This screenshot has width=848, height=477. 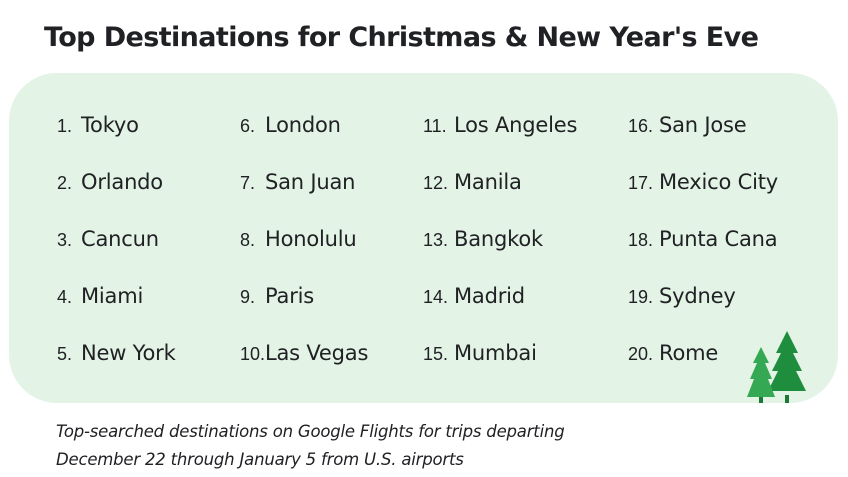 What do you see at coordinates (253, 354) in the screenshot?
I see `rank-number: 10.` at bounding box center [253, 354].